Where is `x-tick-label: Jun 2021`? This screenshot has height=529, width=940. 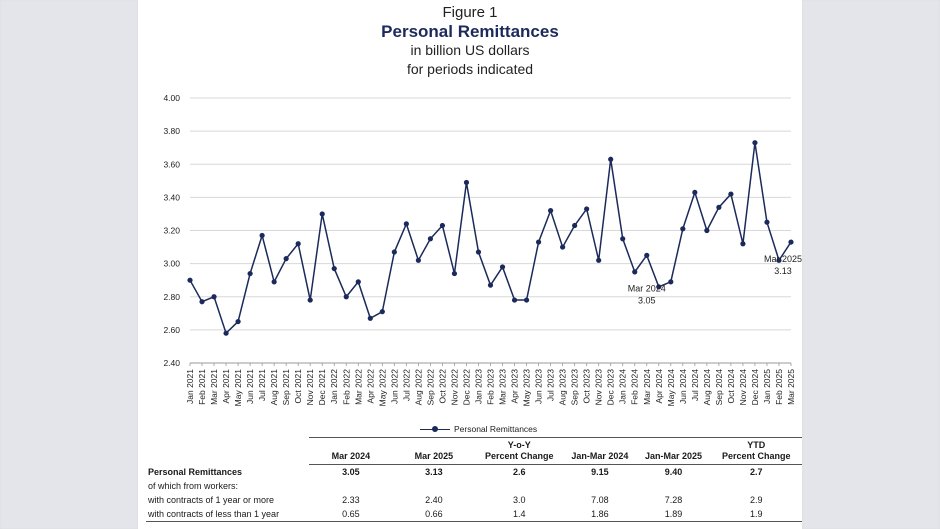
x-tick-label: Jun 2021 is located at coordinates (250, 386).